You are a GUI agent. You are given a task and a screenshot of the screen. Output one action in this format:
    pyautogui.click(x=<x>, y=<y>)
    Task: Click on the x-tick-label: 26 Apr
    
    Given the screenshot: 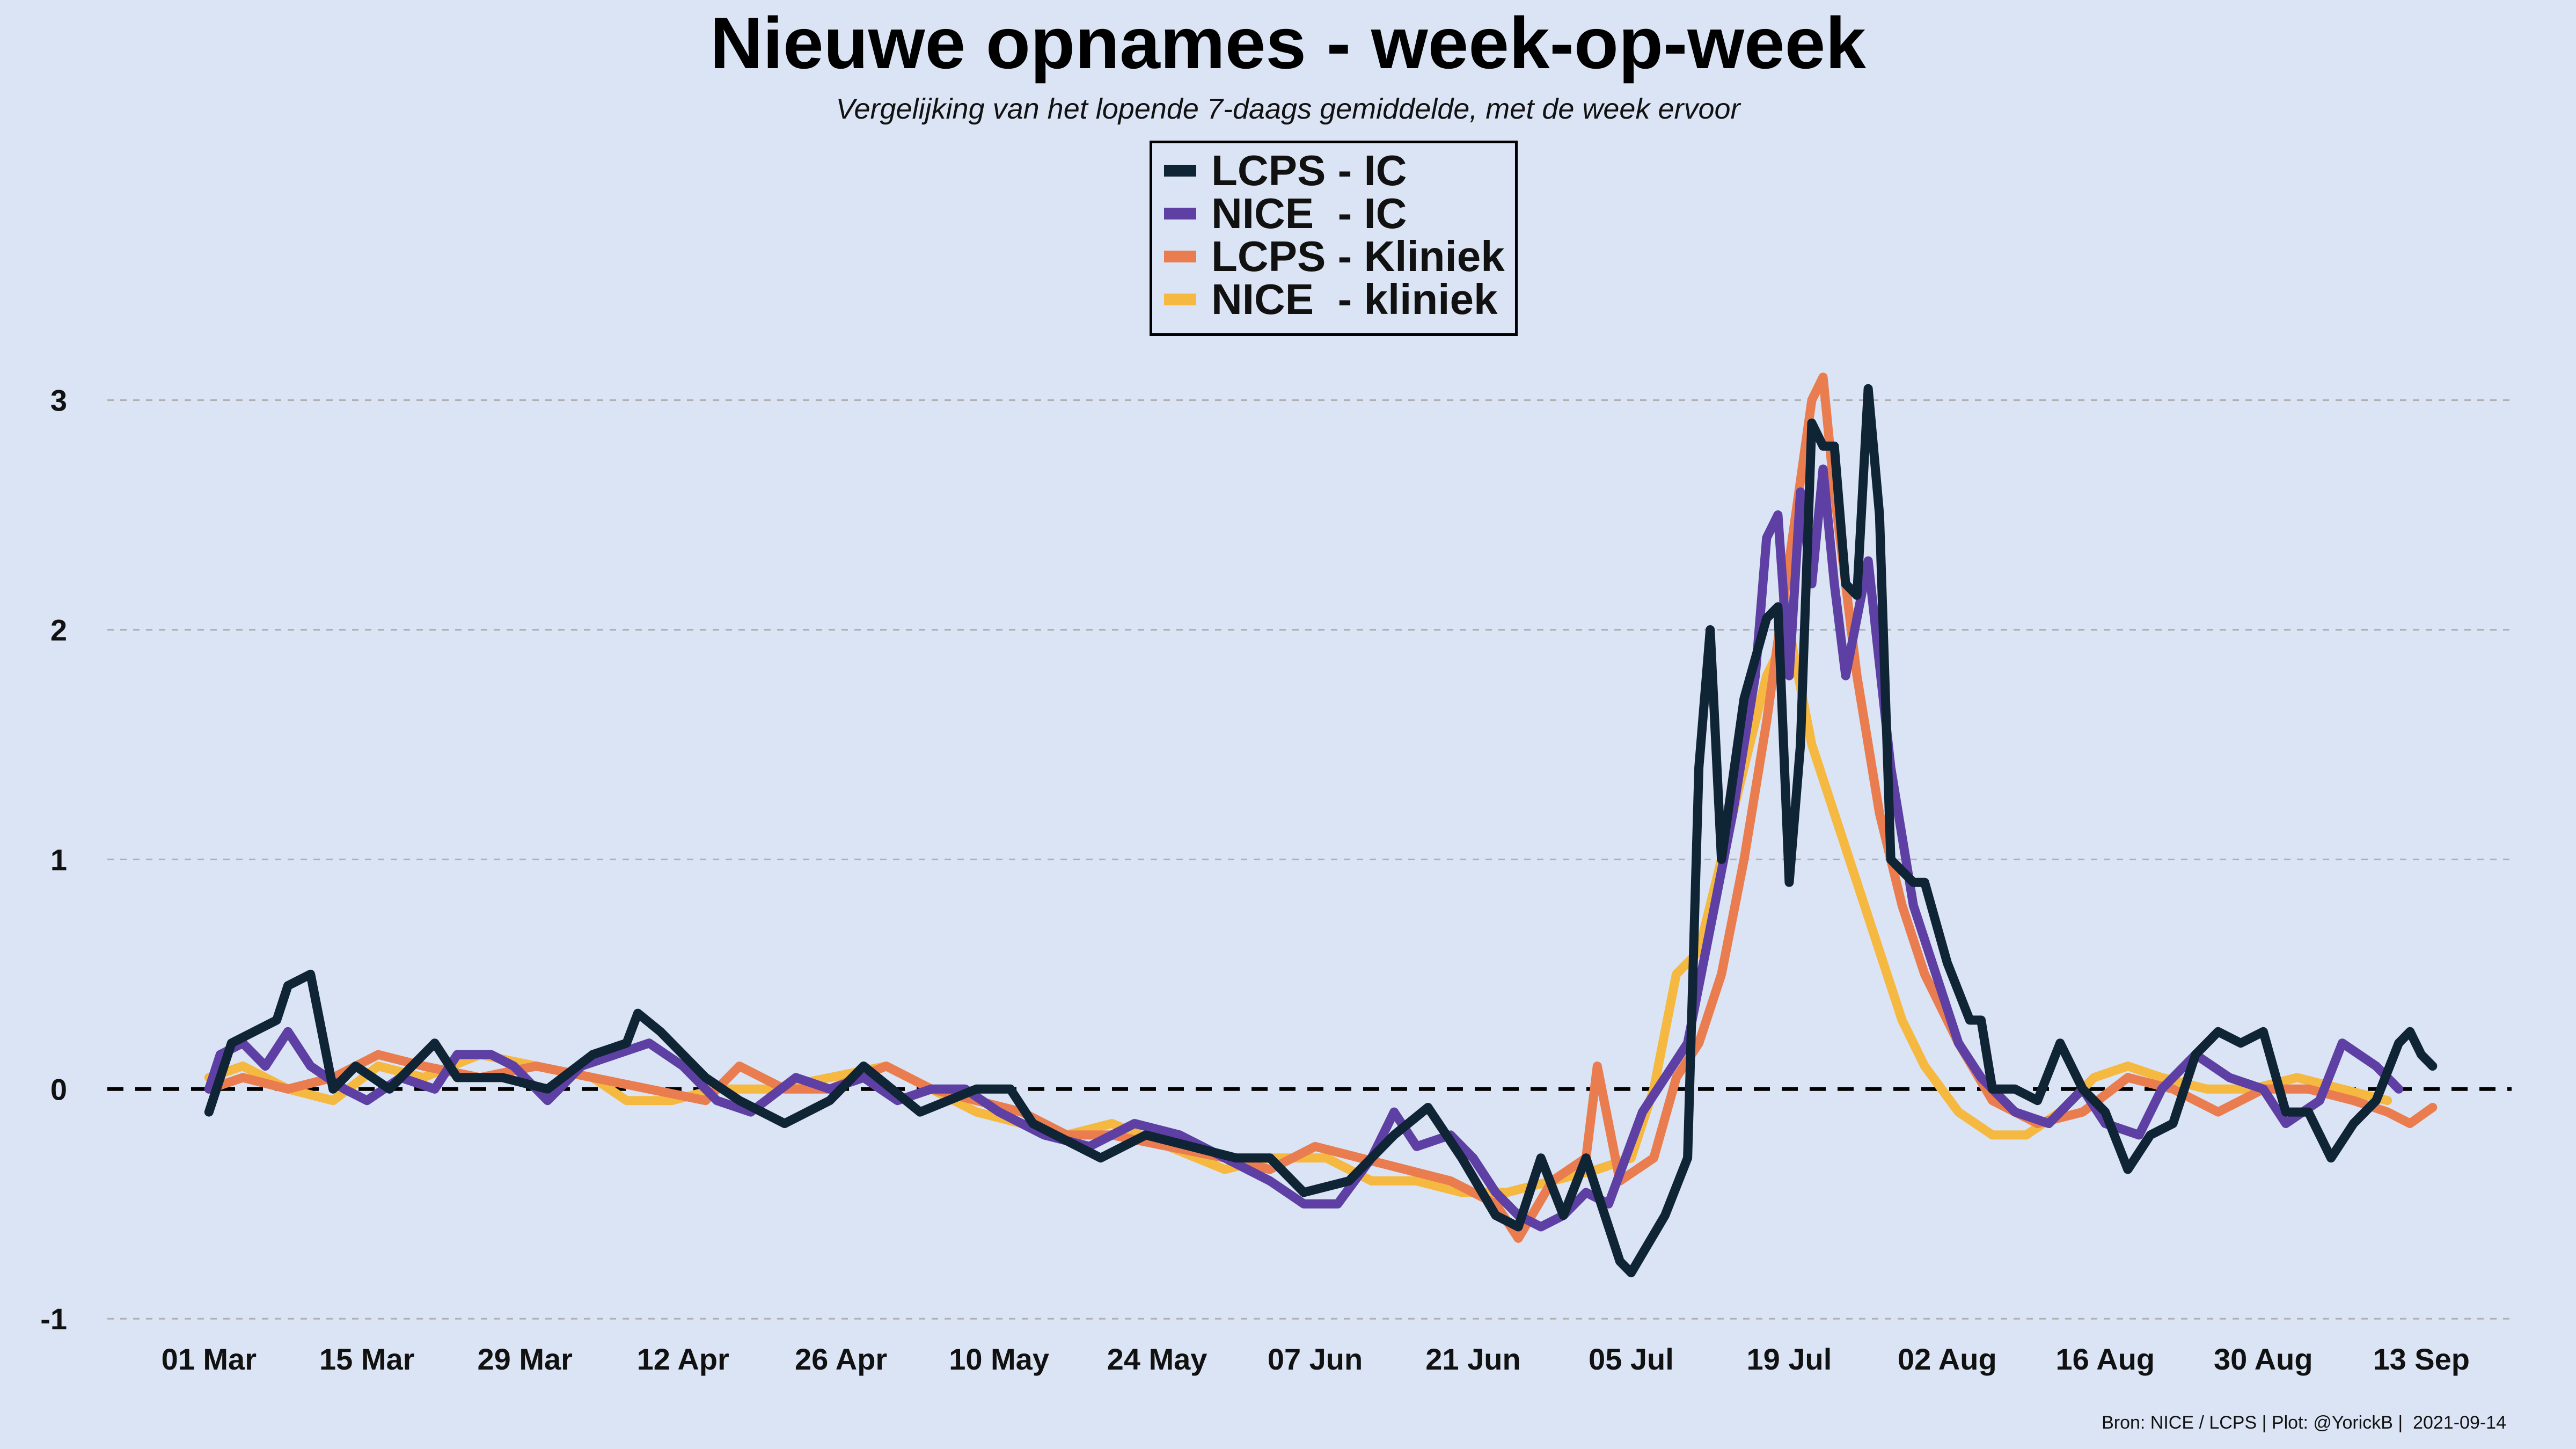 What is the action you would take?
    pyautogui.click(x=841, y=1359)
    